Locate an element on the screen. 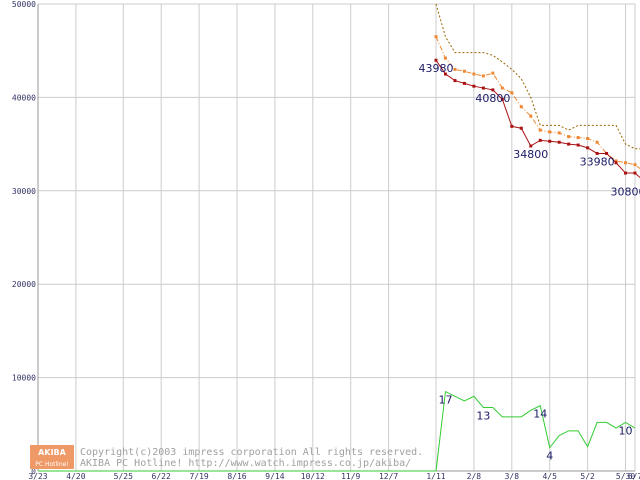 This screenshot has height=480, width=640. x-tick-label: 4/5 is located at coordinates (549, 476).